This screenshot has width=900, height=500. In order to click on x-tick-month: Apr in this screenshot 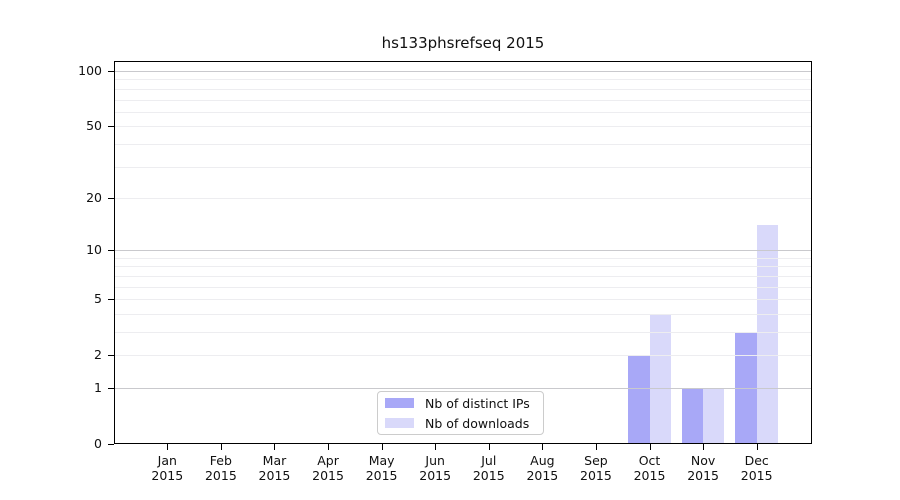, I will do `click(328, 460)`.